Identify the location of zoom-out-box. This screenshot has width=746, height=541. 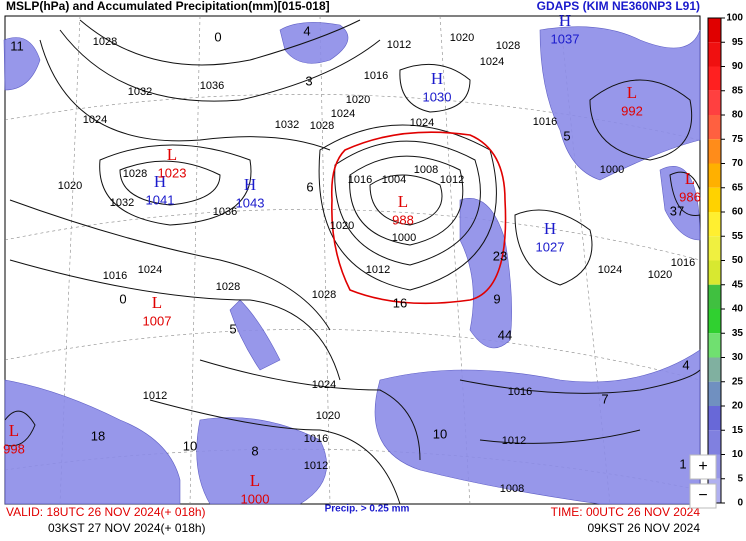
(703, 496).